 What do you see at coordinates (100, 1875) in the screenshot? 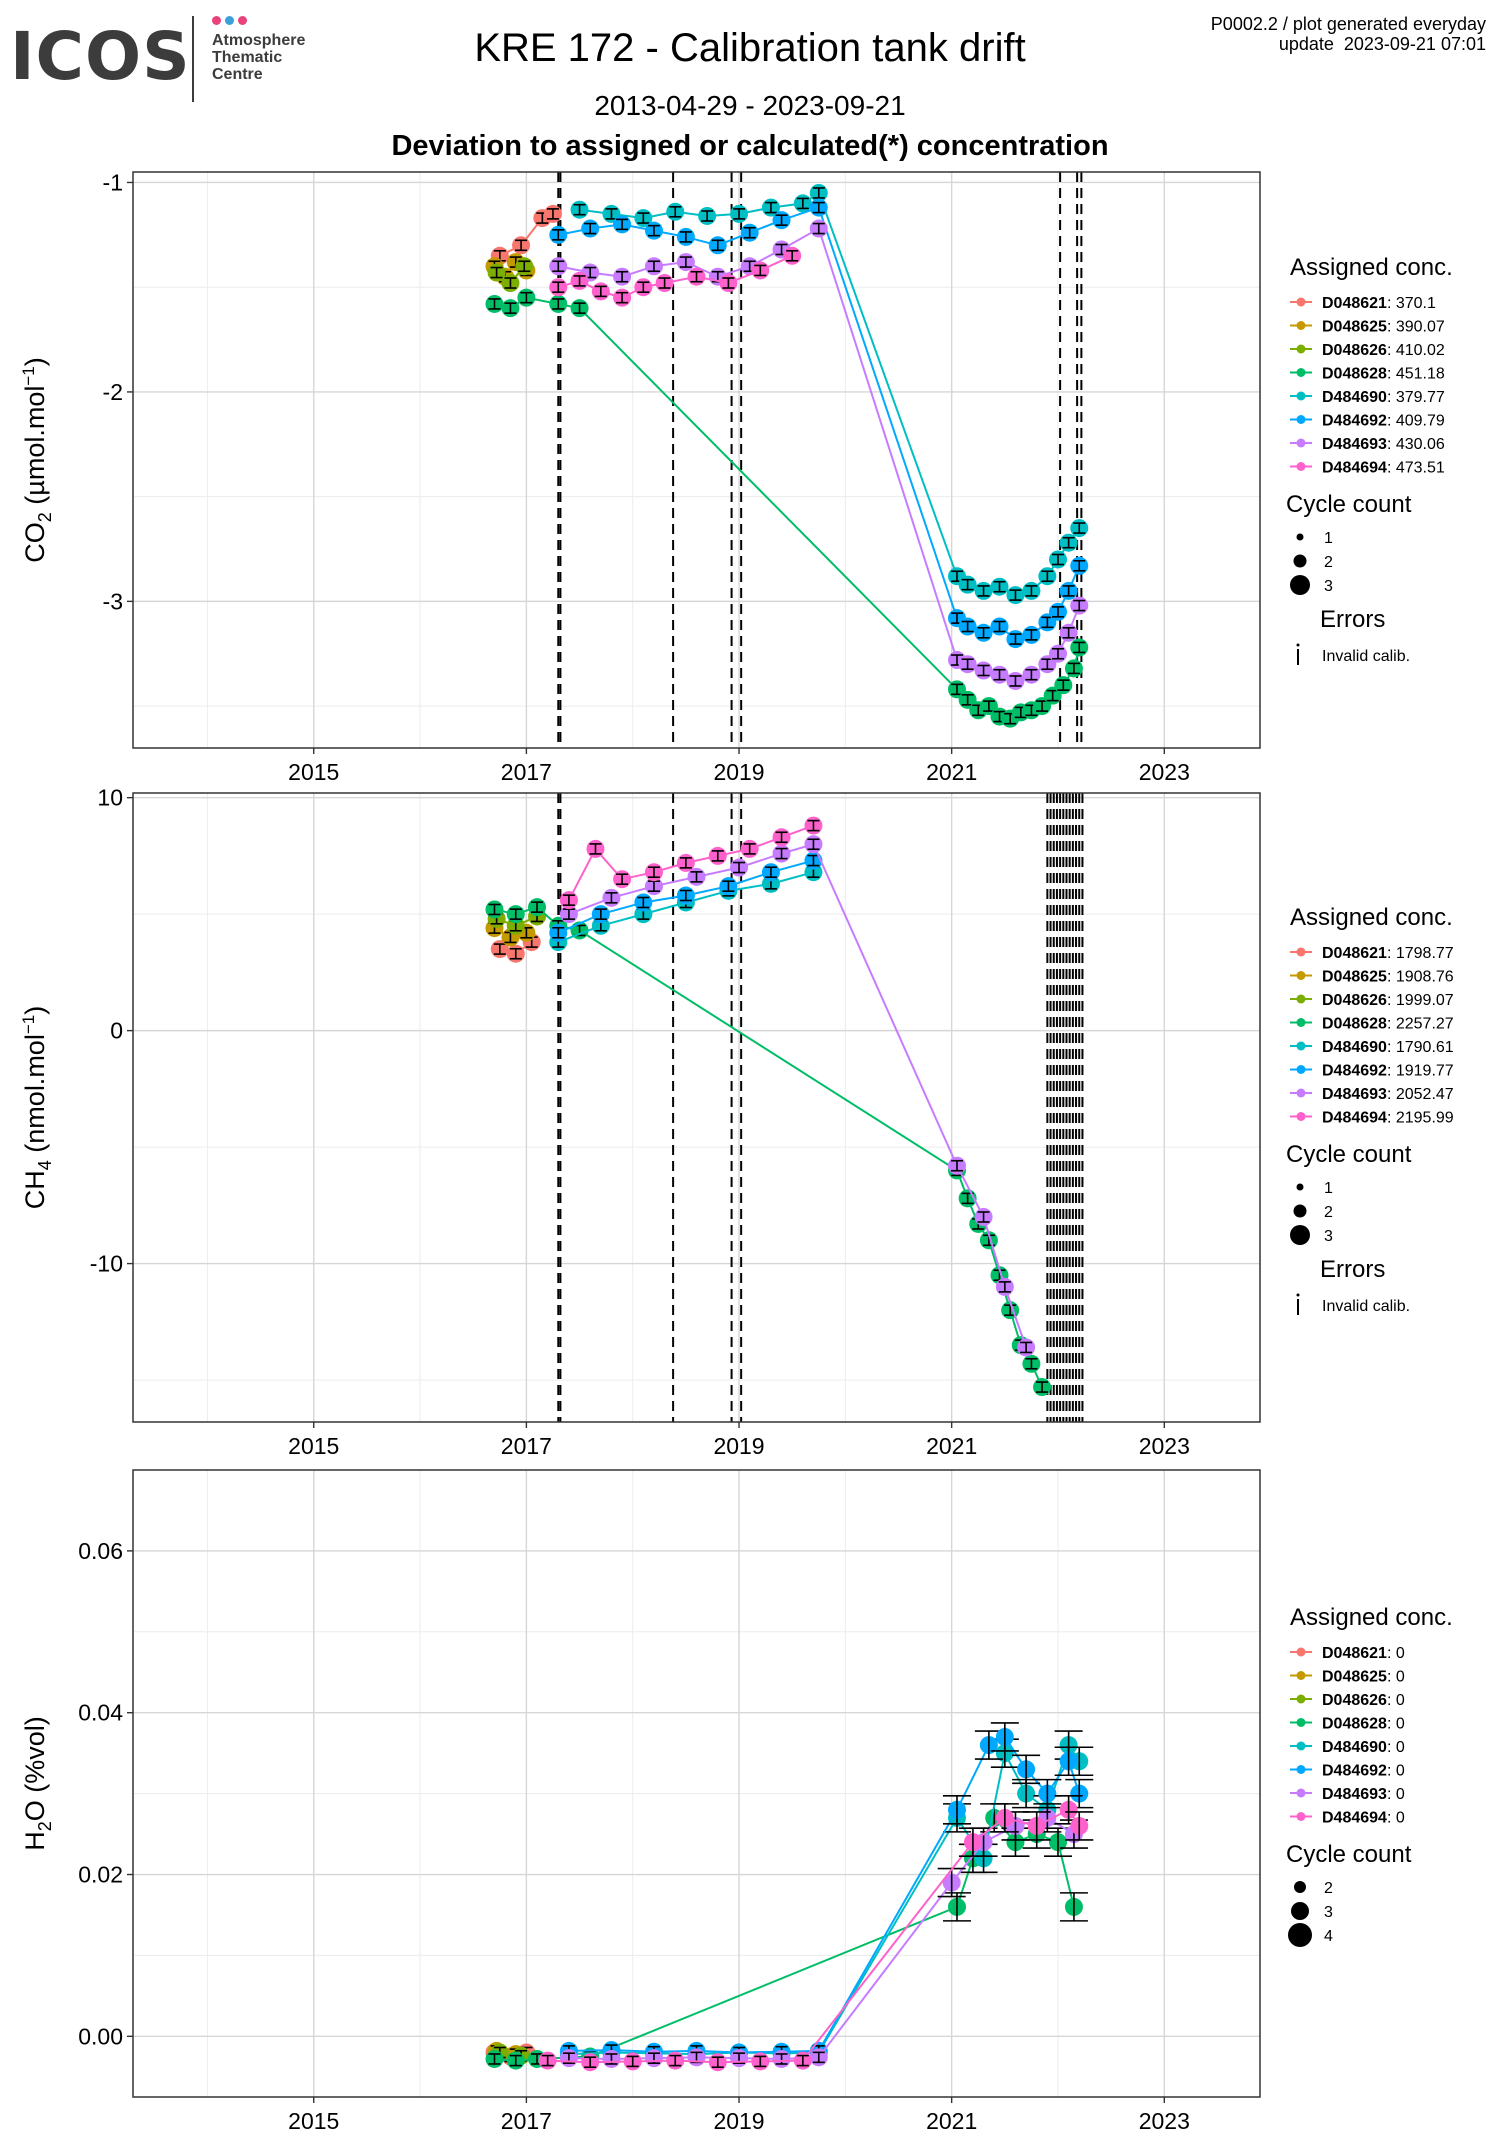
I see `y-tick-label: 0.02` at bounding box center [100, 1875].